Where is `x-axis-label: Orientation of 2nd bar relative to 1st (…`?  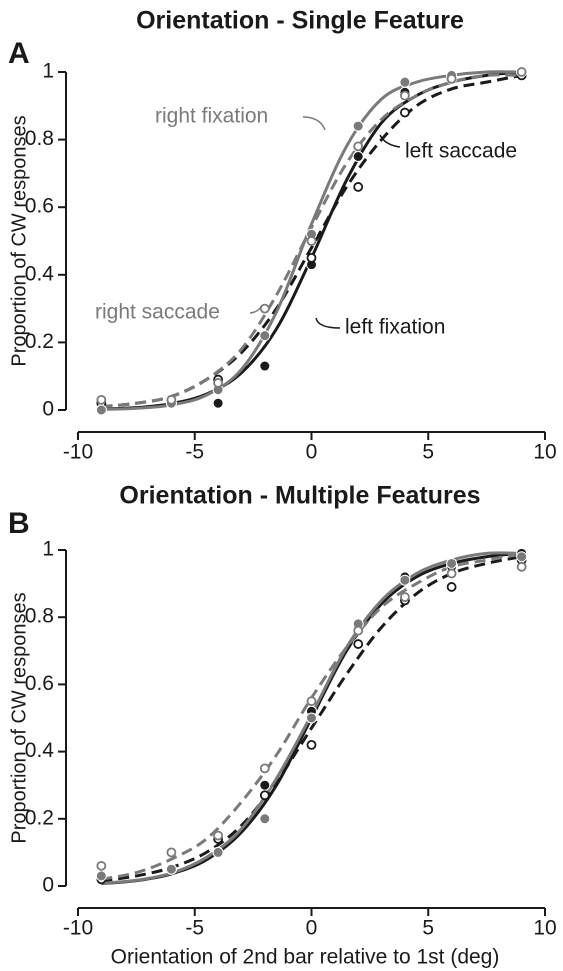 x-axis-label: Orientation of 2nd bar relative to 1st (… is located at coordinates (305, 957).